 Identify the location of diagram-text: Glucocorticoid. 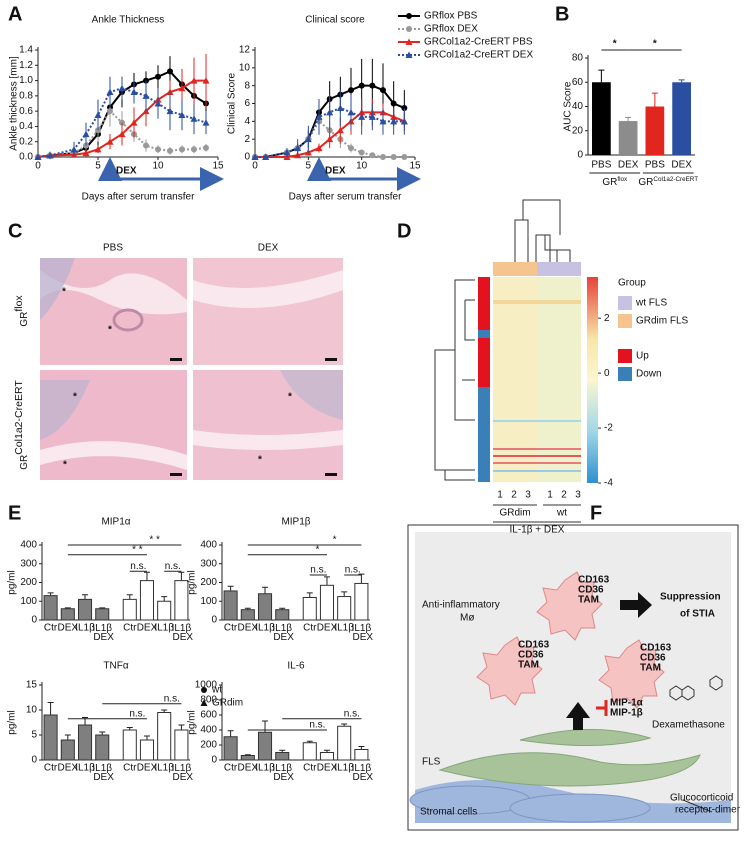
(701, 798).